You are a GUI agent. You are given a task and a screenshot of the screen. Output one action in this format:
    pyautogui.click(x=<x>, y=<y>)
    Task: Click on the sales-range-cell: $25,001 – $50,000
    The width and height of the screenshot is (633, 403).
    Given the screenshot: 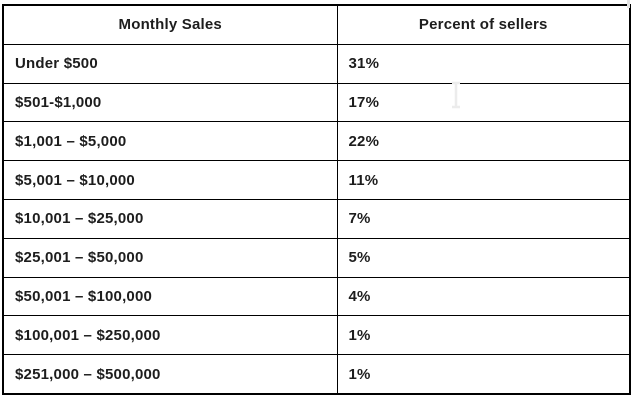 What is the action you would take?
    pyautogui.click(x=170, y=257)
    